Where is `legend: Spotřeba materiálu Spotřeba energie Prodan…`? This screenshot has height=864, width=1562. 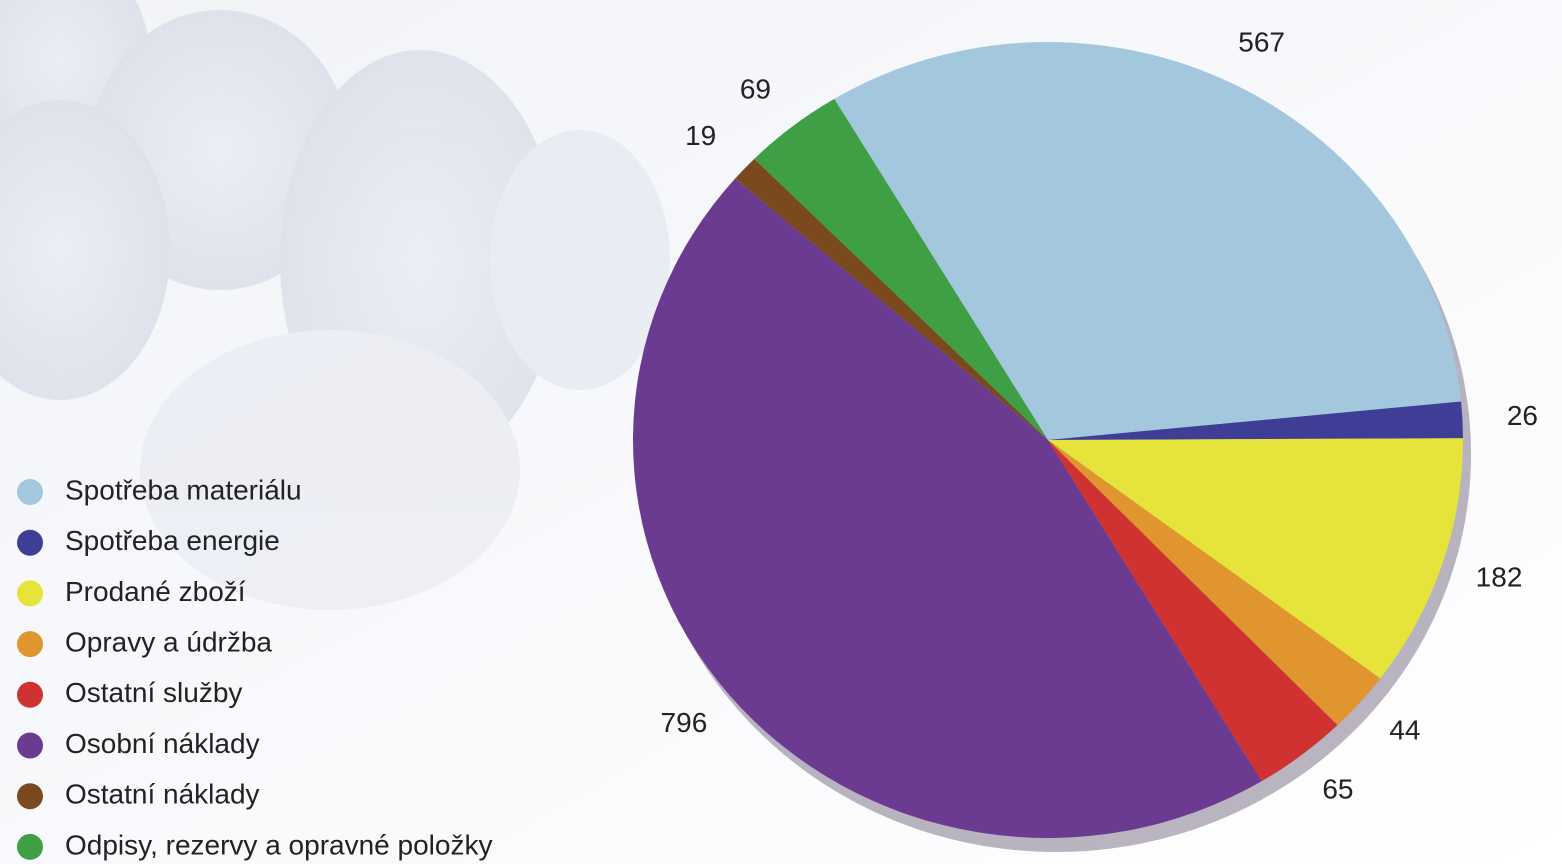 legend: Spotřeba materiálu Spotřeba energie Prodan… is located at coordinates (254, 667).